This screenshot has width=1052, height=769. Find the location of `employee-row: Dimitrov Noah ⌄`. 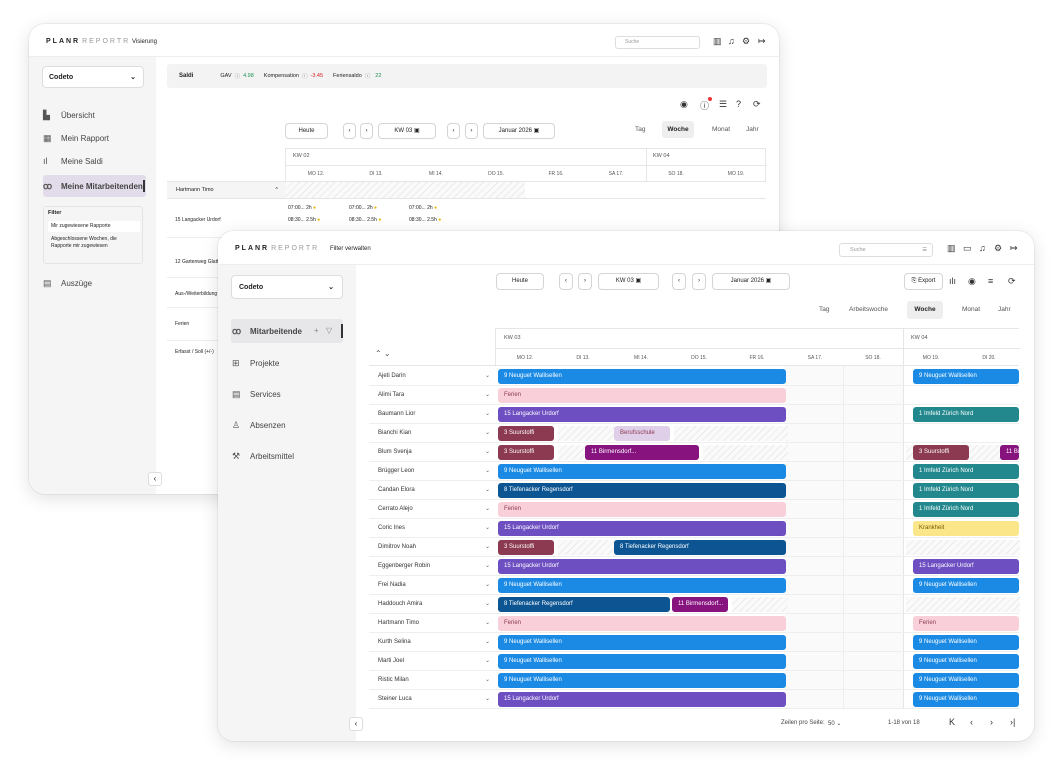

employee-row: Dimitrov Noah ⌄ is located at coordinates (432, 547).